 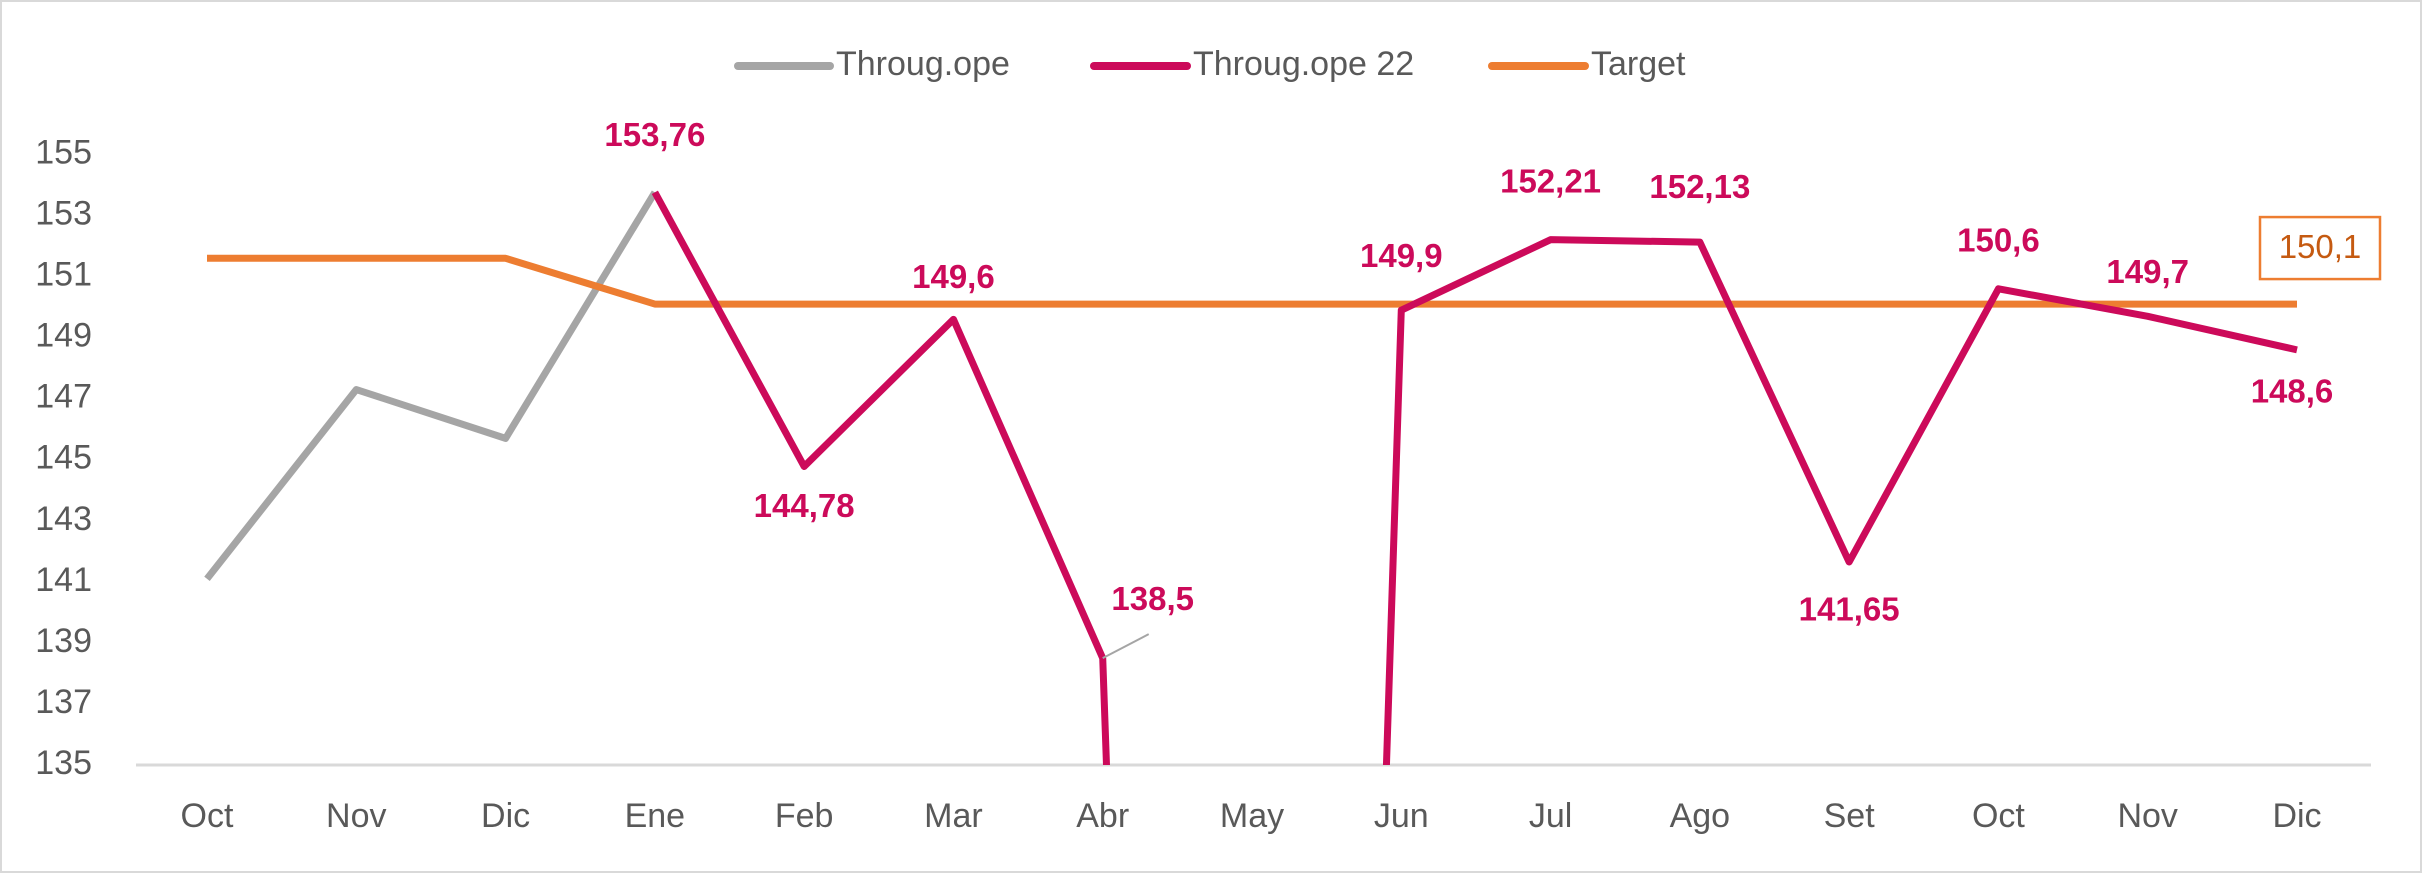 I want to click on value-label: 150,1, so click(x=2320, y=246).